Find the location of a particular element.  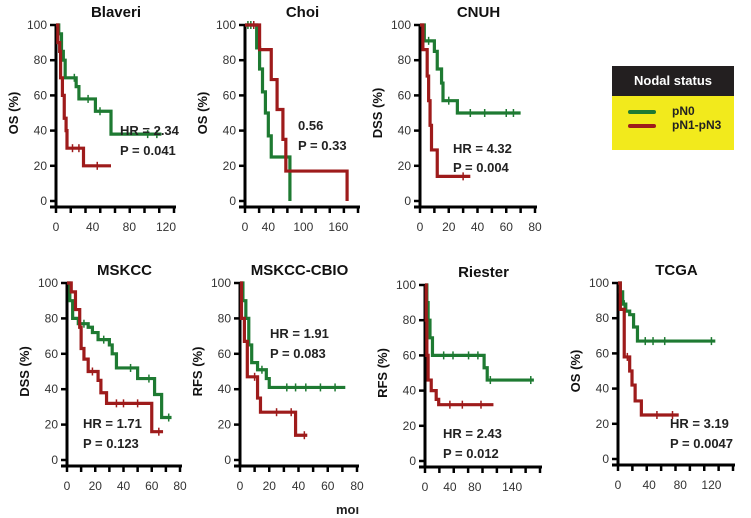

hazard-ratio-label: HR = 1.71 is located at coordinates (112, 423).